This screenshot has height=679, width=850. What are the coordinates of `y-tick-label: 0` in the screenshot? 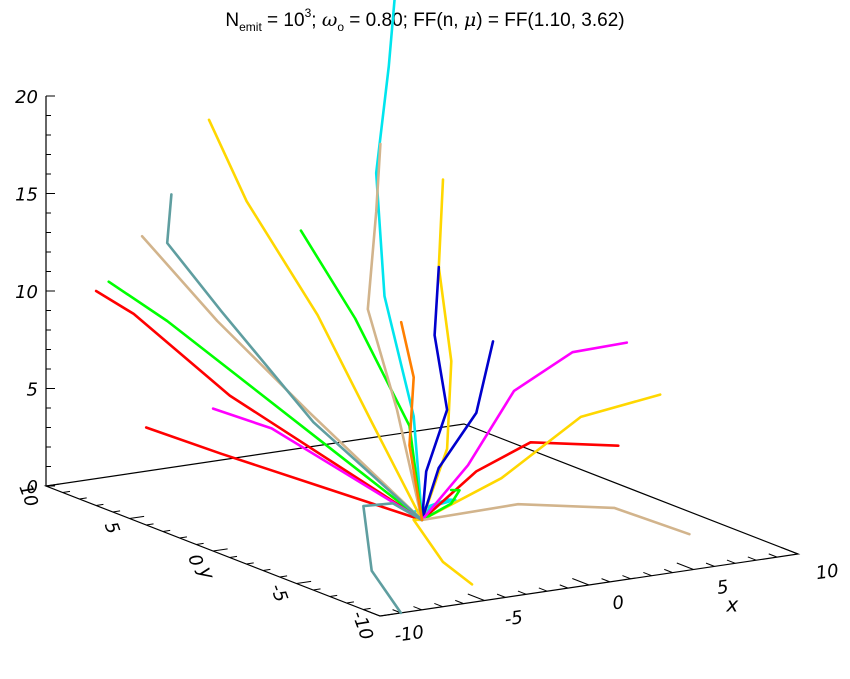 It's located at (195, 561).